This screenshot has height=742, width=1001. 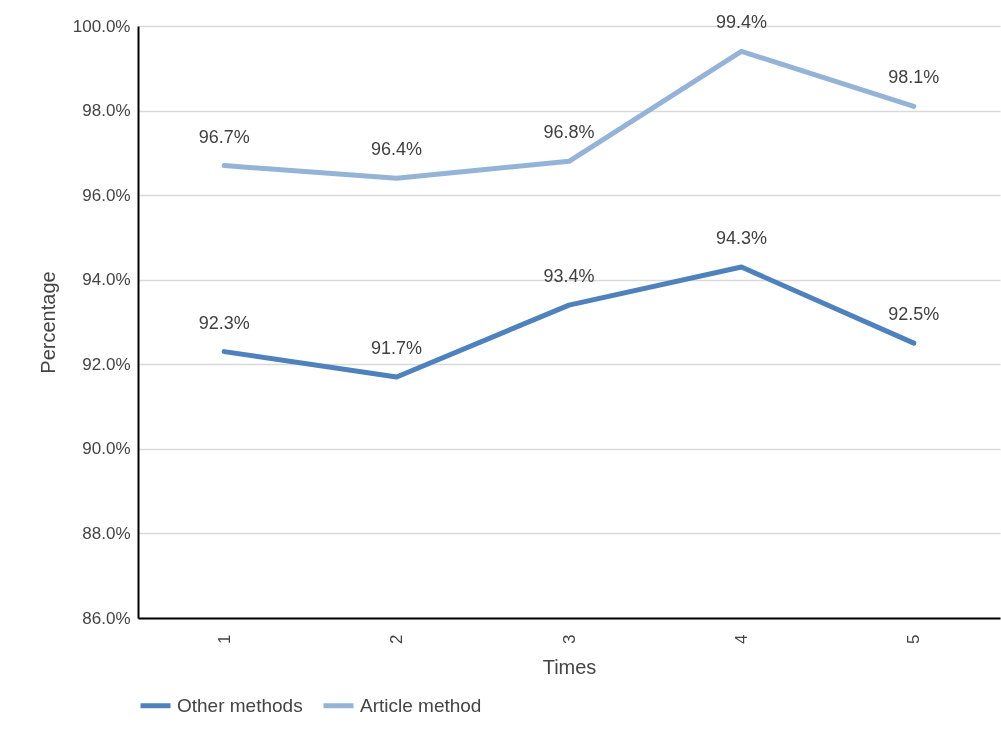 I want to click on x-axis-title: Times, so click(x=569, y=666).